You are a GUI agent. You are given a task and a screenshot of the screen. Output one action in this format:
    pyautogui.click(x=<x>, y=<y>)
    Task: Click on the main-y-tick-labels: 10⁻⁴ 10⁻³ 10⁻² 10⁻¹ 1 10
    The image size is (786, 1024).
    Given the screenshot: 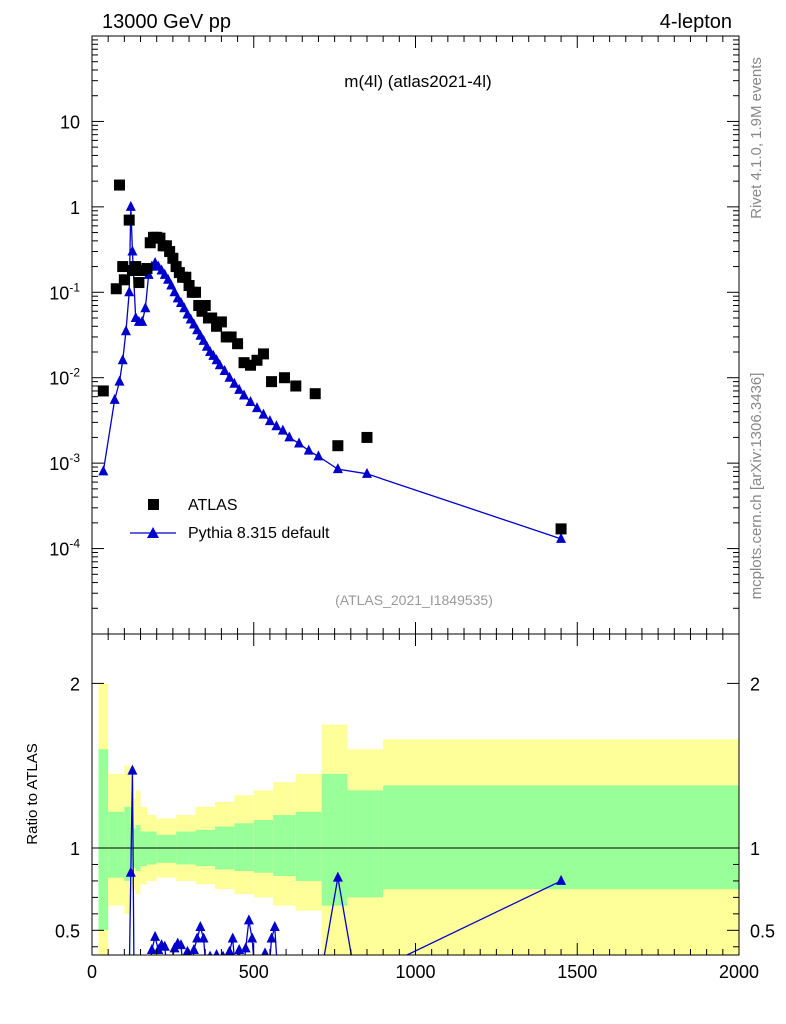 What is the action you would take?
    pyautogui.click(x=64, y=335)
    